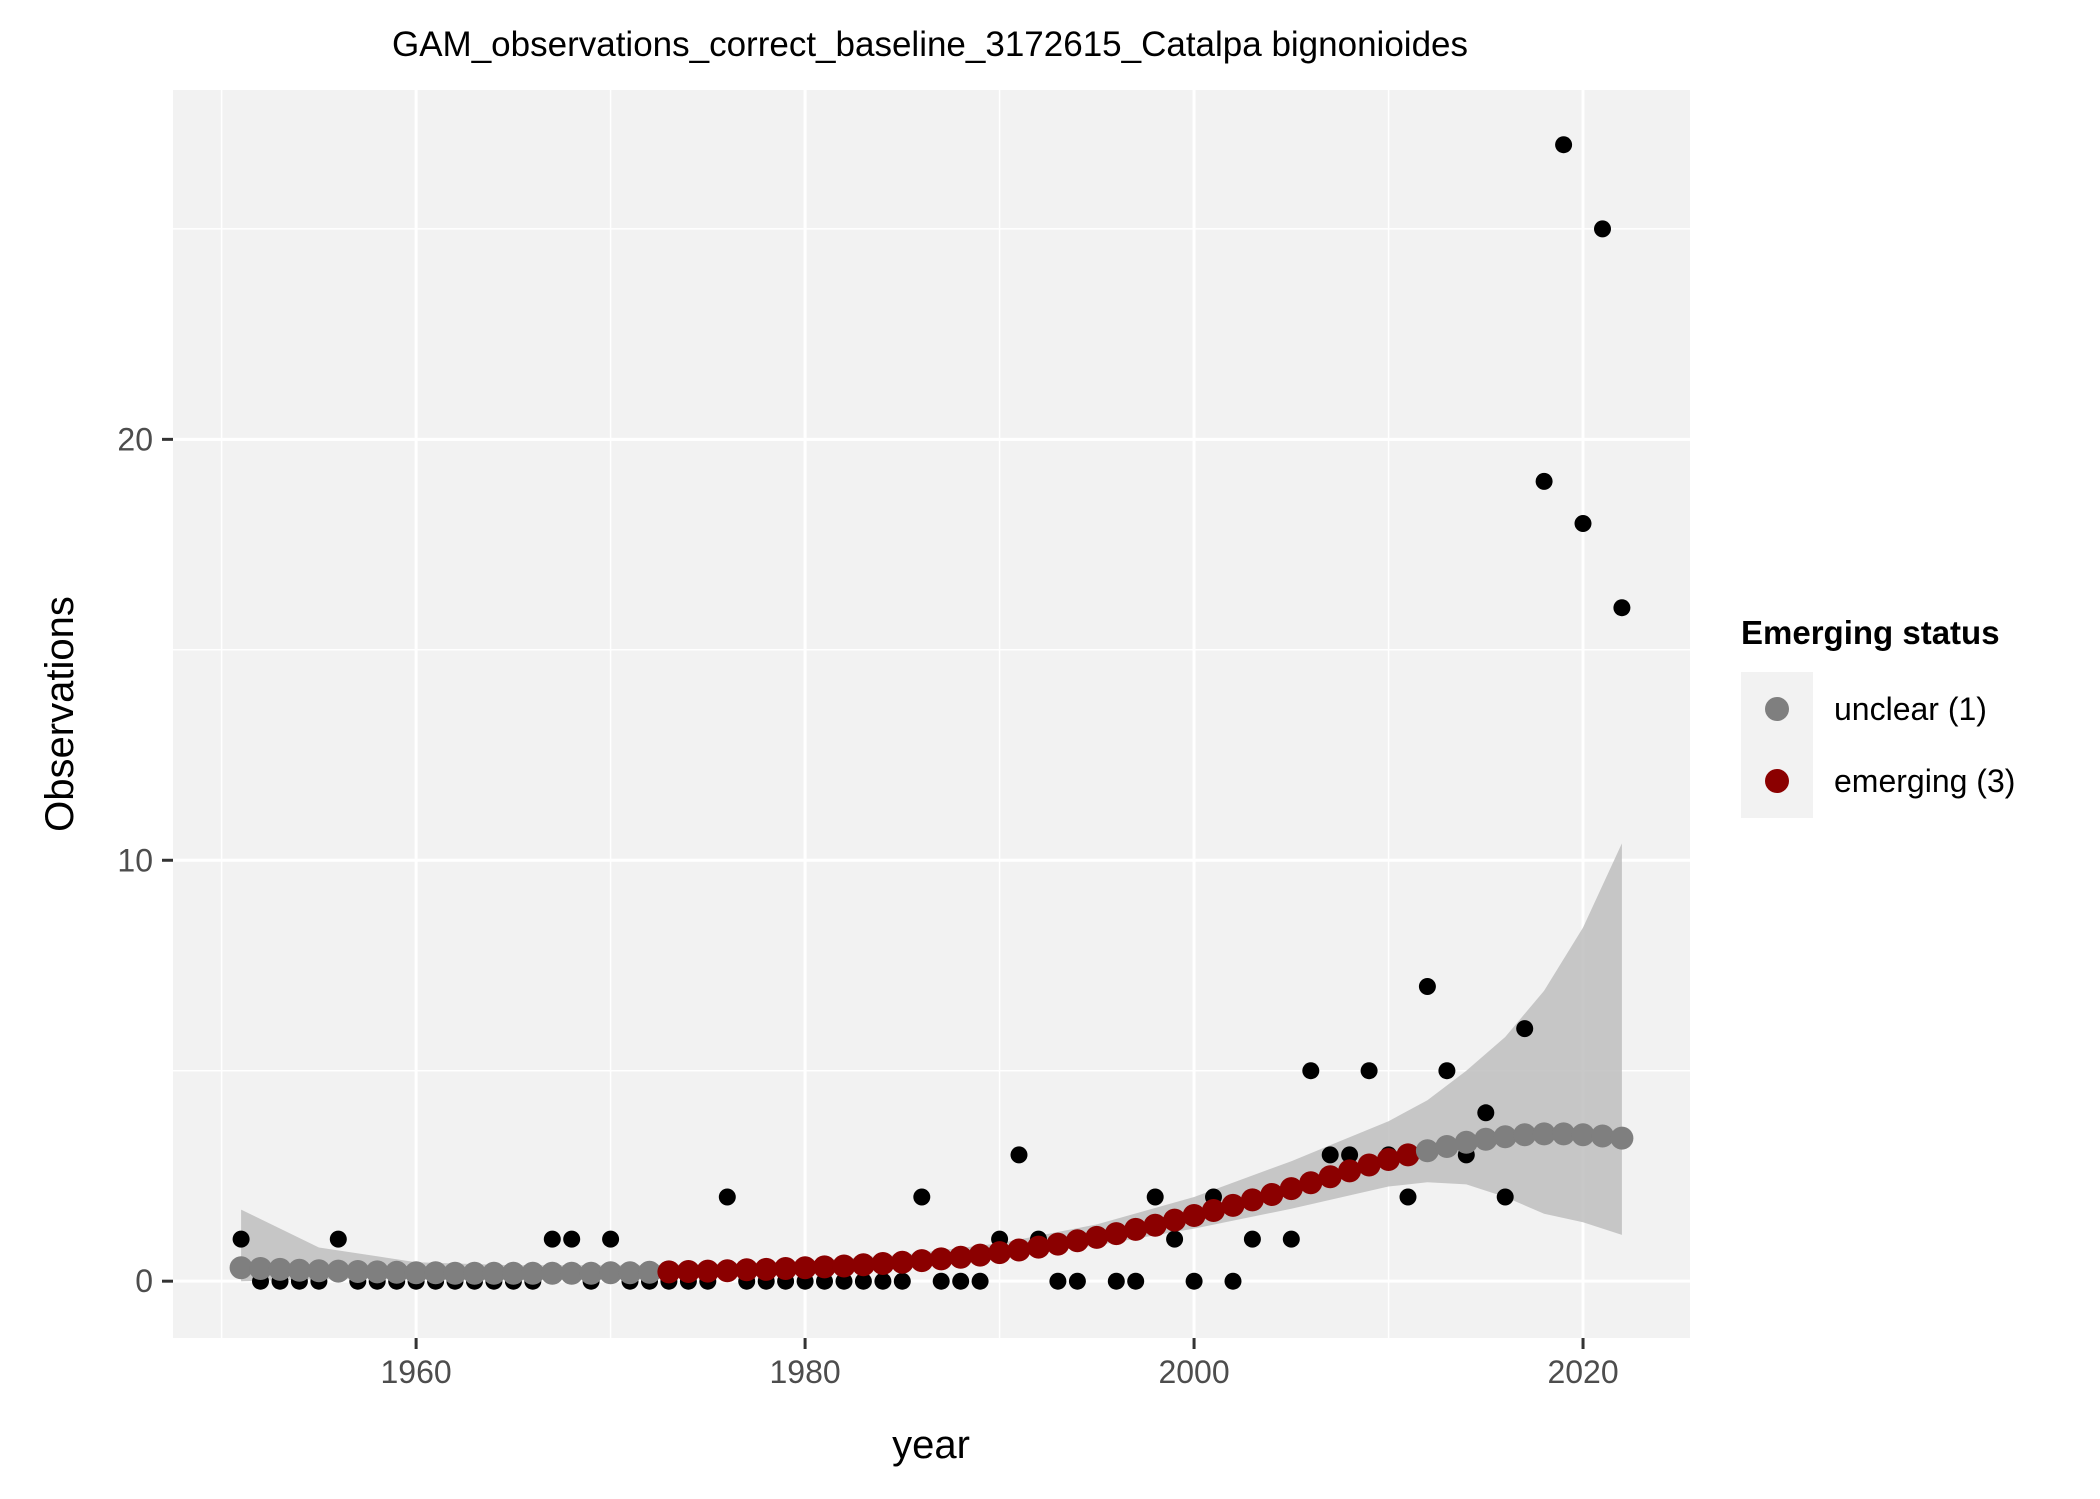 Image resolution: width=2100 pixels, height=1499 pixels. I want to click on y-tick-label: 20, so click(135, 439).